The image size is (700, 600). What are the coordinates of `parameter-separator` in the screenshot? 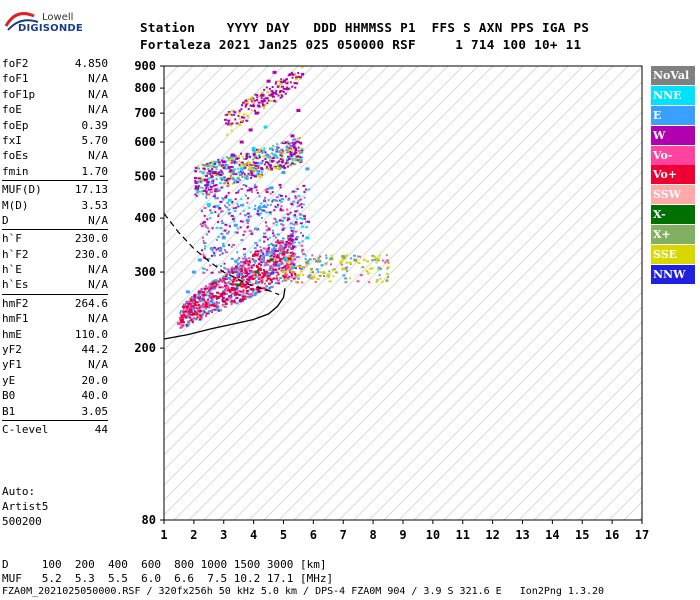 It's located at (55, 230).